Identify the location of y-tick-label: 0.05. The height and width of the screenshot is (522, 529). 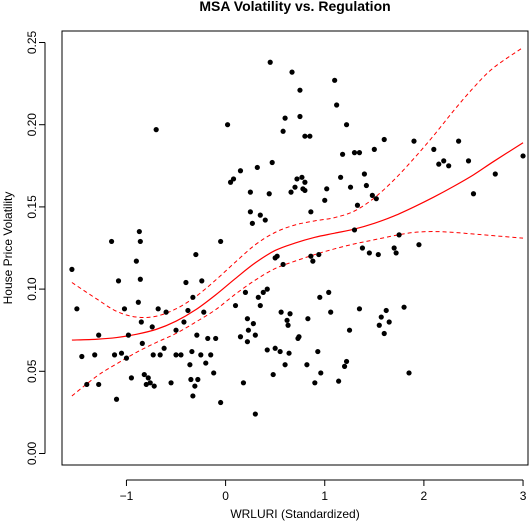
(32, 371).